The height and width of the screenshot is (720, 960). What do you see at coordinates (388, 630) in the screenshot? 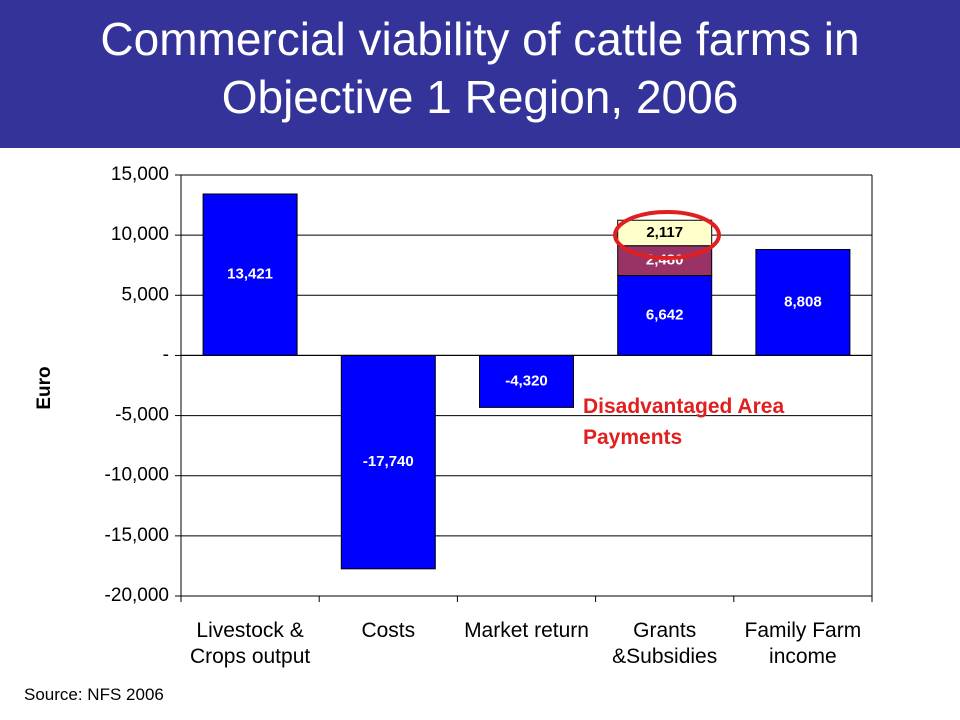
I see `x-tick-label: Costs` at bounding box center [388, 630].